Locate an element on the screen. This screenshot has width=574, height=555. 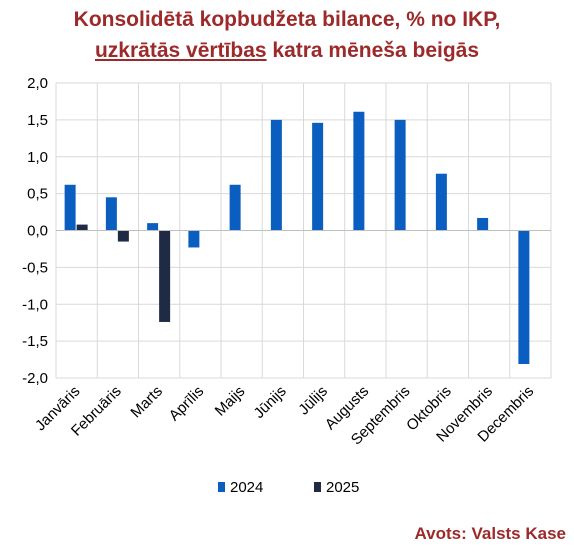
y-tick-label: 1,0 is located at coordinates (37, 157).